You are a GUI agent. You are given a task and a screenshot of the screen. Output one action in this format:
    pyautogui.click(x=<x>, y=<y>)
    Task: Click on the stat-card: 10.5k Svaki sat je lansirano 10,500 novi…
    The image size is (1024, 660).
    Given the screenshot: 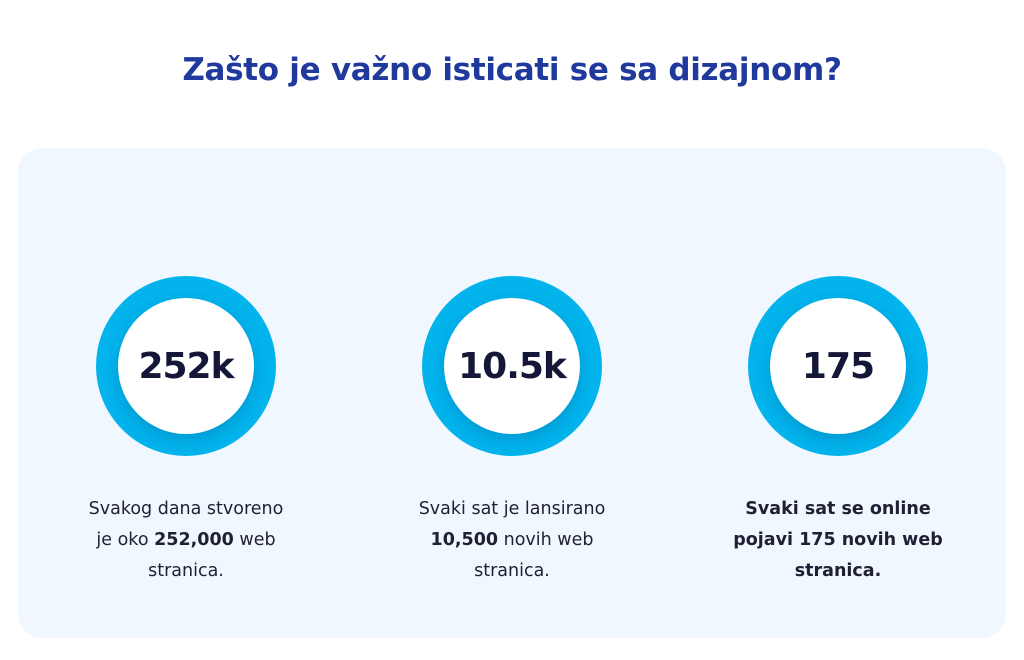 What is the action you would take?
    pyautogui.click(x=512, y=431)
    